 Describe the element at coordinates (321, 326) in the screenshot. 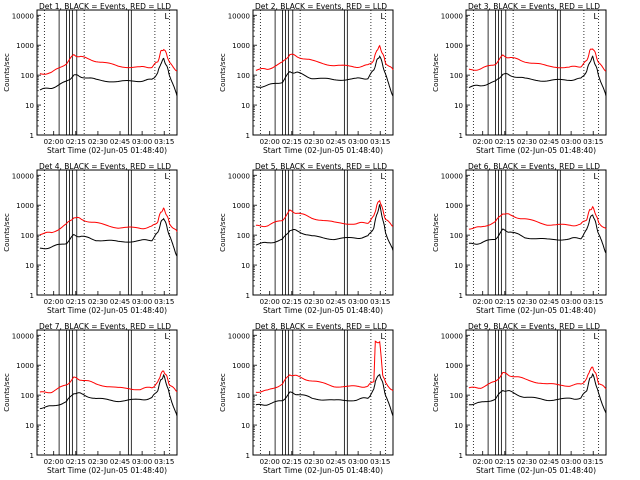

I see `panel-title: Det 8, BLACK = Events, RED = LLD` at that location.